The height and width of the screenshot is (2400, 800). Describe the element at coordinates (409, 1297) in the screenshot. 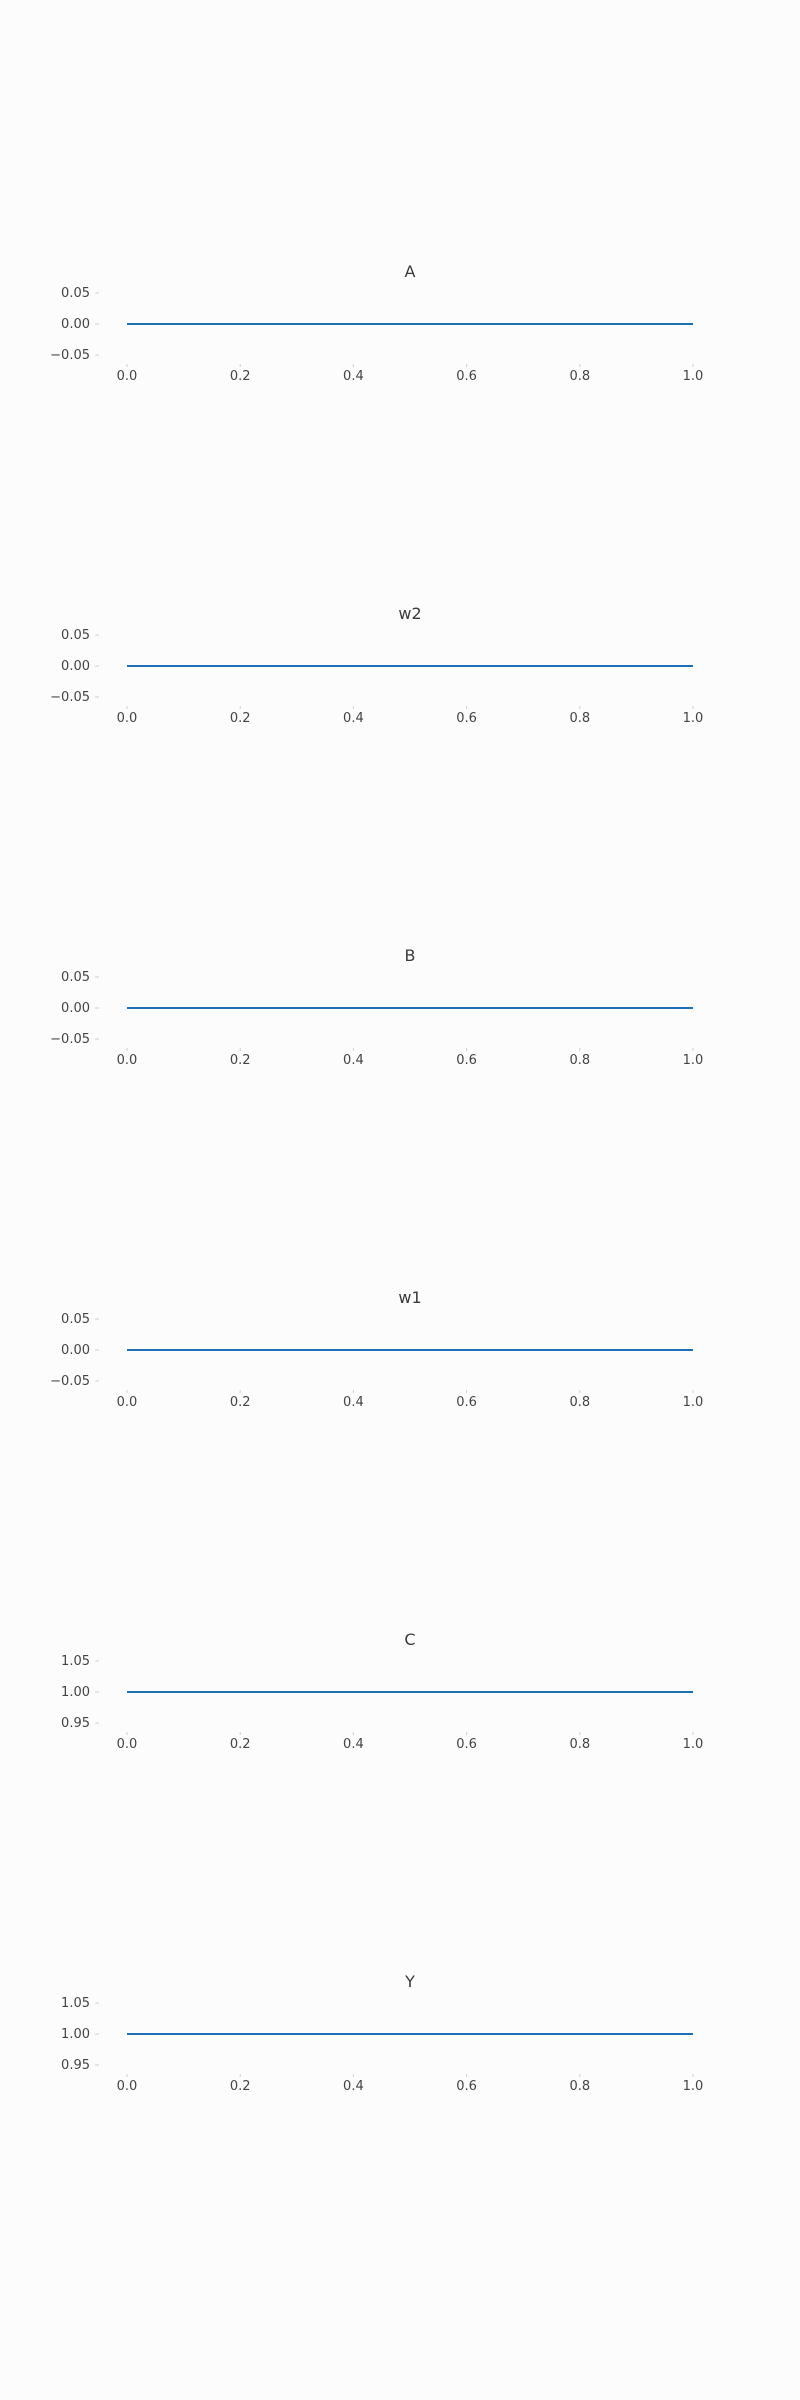

I see `panel-title: w1` at that location.